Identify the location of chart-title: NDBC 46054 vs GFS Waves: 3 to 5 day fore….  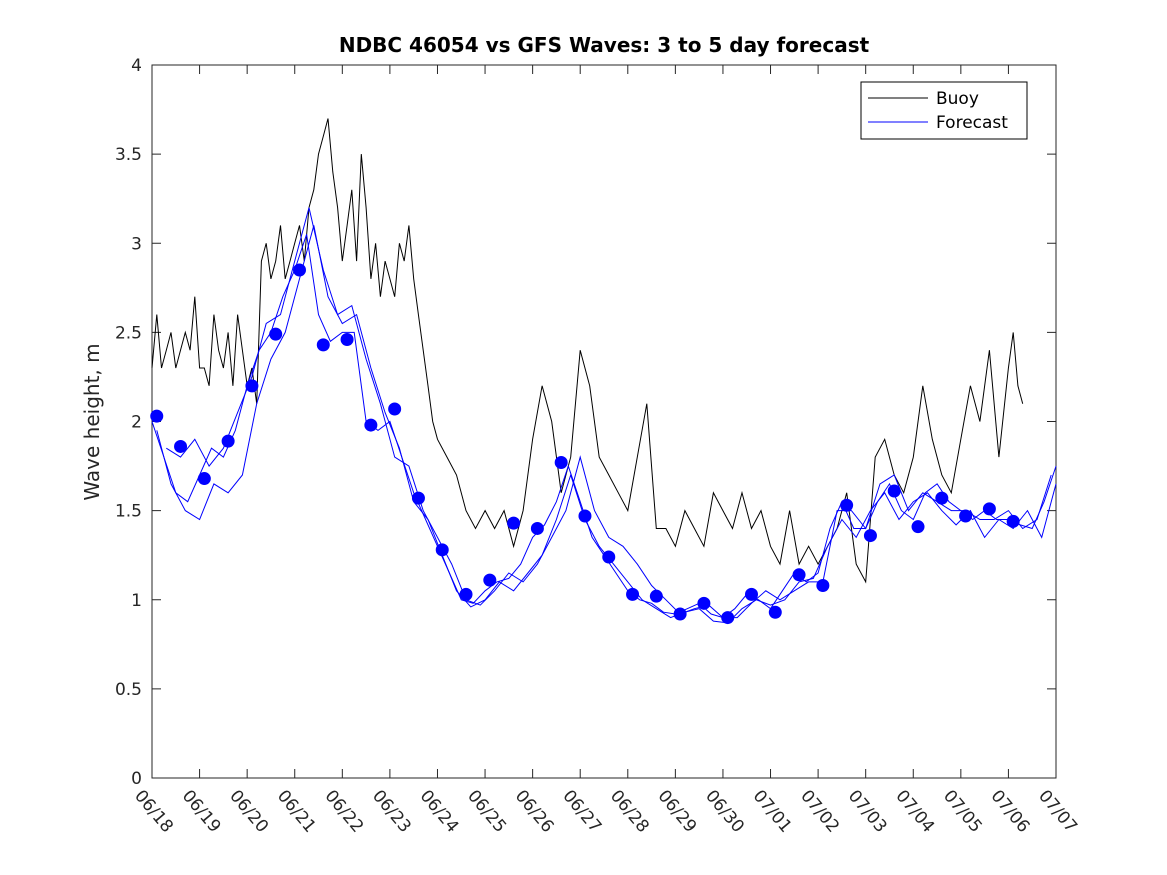
(604, 45).